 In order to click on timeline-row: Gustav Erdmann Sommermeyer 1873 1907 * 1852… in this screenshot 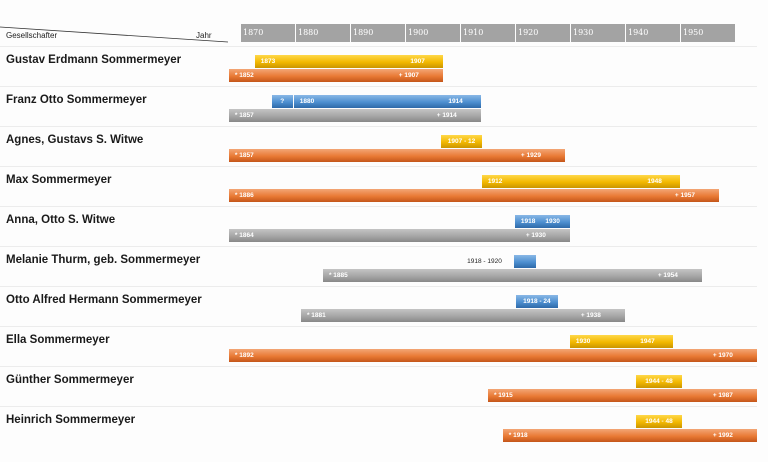, I will do `click(378, 78)`.